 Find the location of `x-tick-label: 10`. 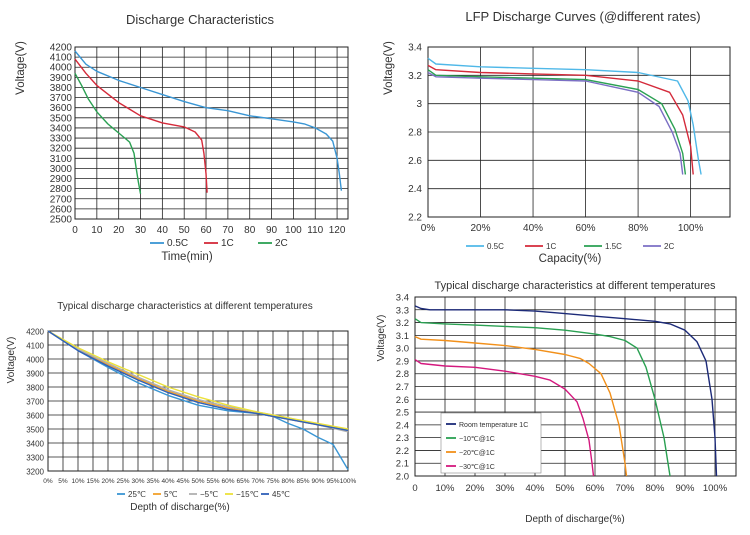

x-tick-label: 10 is located at coordinates (97, 230).